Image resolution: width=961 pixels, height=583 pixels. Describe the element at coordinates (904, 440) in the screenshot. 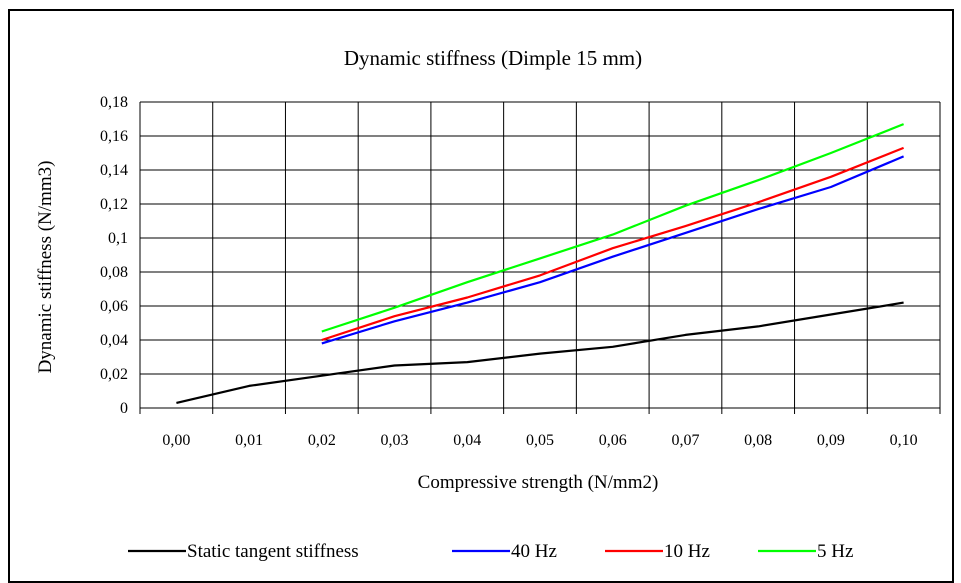

I see `x-tick-label: 0,10` at that location.